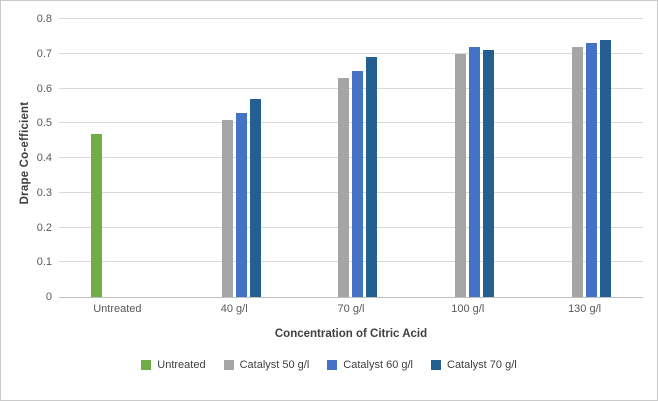 This screenshot has height=401, width=658. Describe the element at coordinates (44, 53) in the screenshot. I see `y-tick-label: 0.7` at that location.